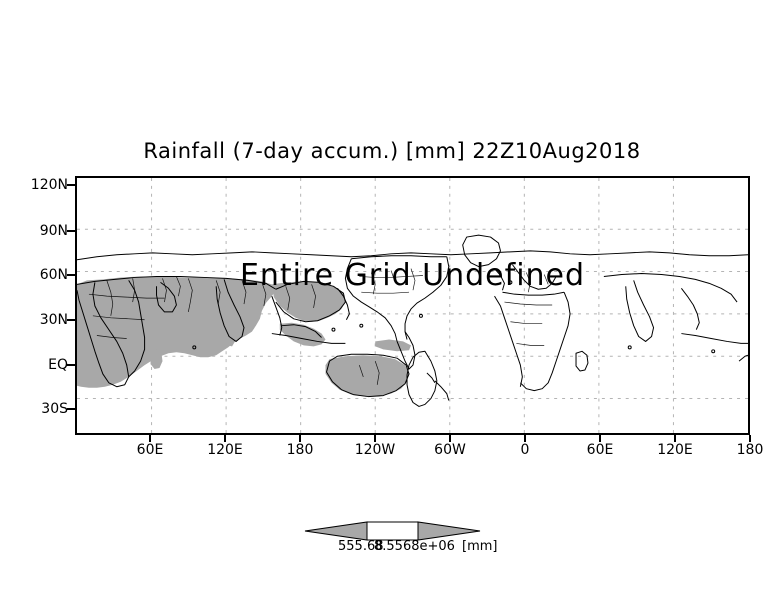  What do you see at coordinates (53, 231) in the screenshot?
I see `y-tick-label-90n: 90N` at bounding box center [53, 231].